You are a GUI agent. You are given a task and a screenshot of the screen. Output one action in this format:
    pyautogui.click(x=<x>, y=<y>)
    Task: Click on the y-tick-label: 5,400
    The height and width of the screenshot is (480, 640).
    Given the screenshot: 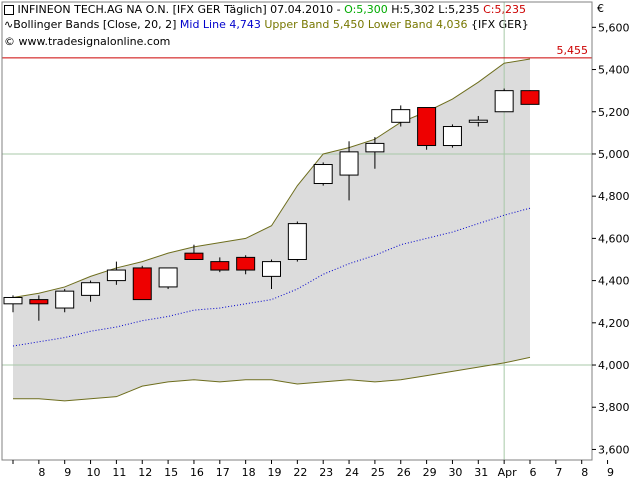 What is the action you would take?
    pyautogui.click(x=614, y=70)
    